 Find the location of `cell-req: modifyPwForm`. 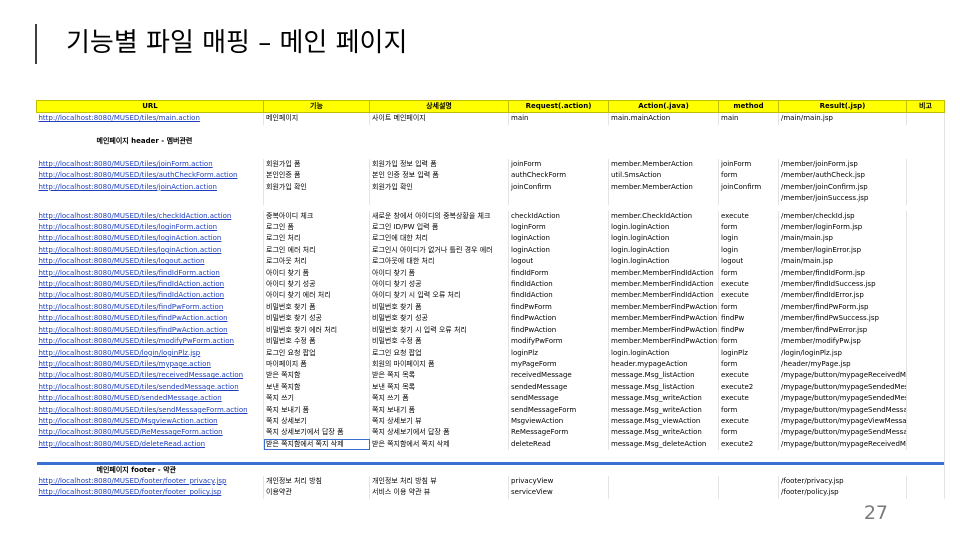

cell-req: modifyPwForm is located at coordinates (558, 342).